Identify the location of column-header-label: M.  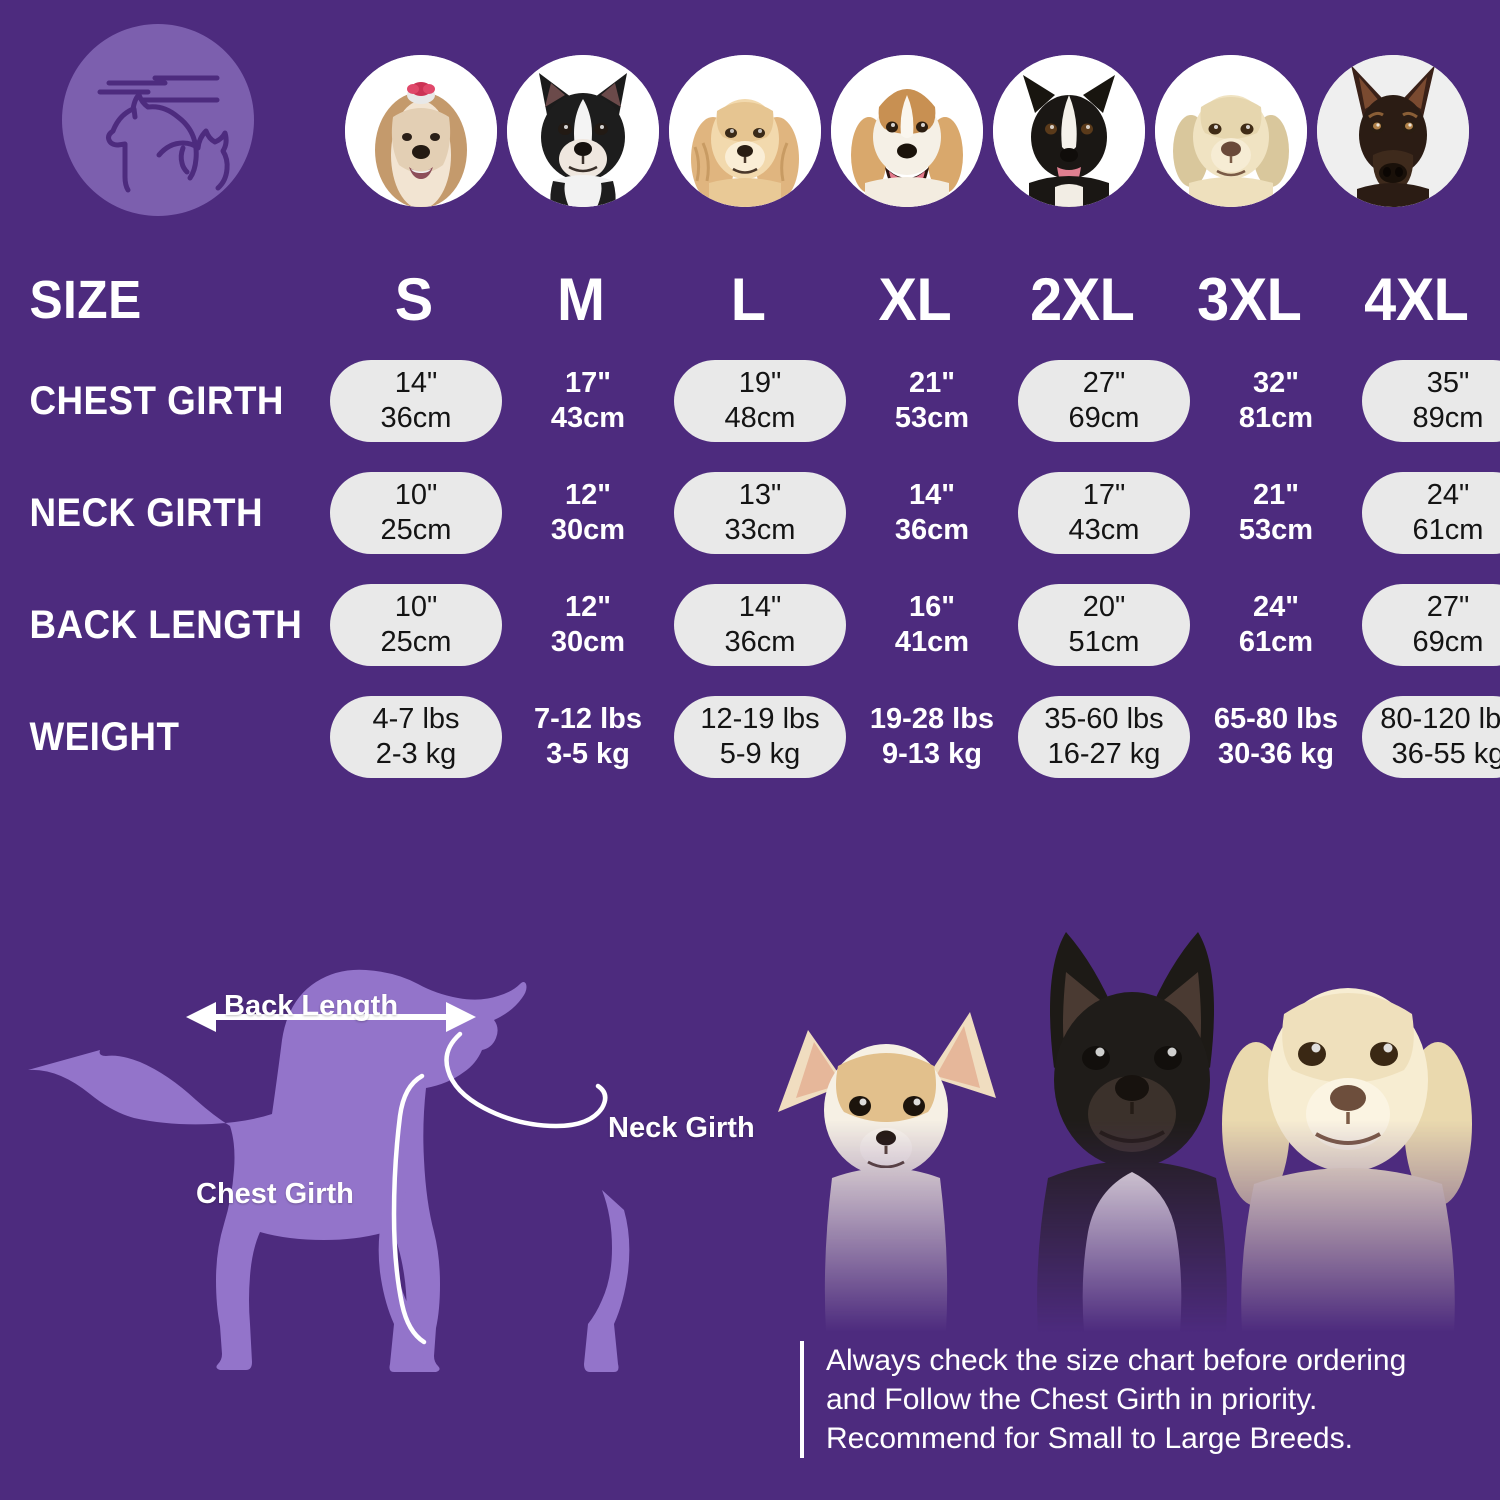
(580, 299).